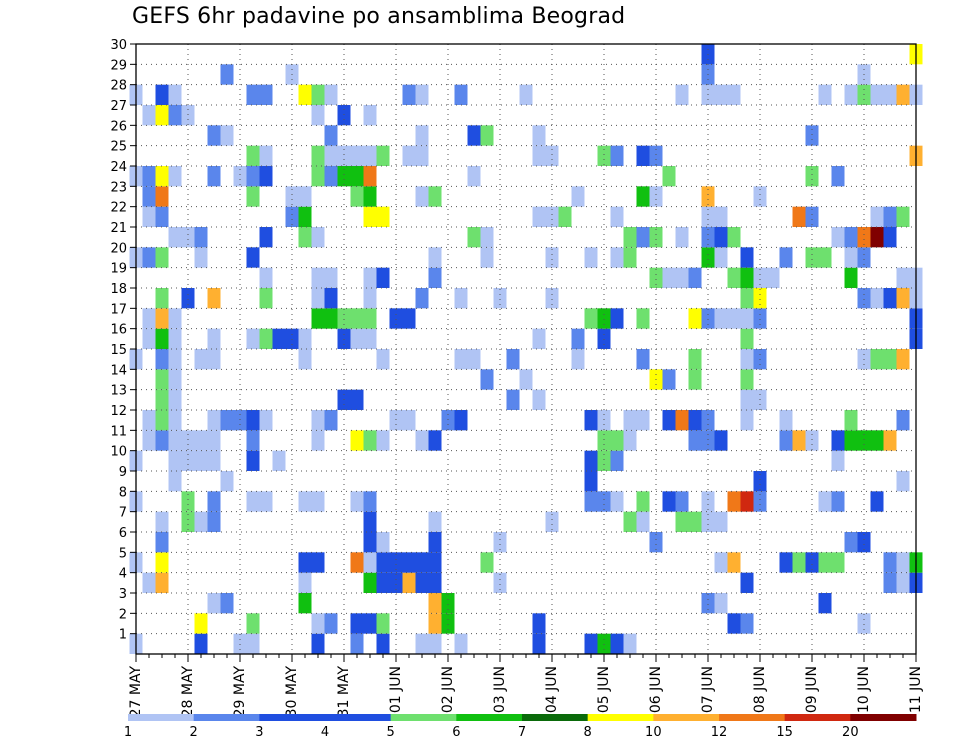 Image resolution: width=960 pixels, height=742 pixels. What do you see at coordinates (118, 309) in the screenshot?
I see `y-tick-label: 17` at bounding box center [118, 309].